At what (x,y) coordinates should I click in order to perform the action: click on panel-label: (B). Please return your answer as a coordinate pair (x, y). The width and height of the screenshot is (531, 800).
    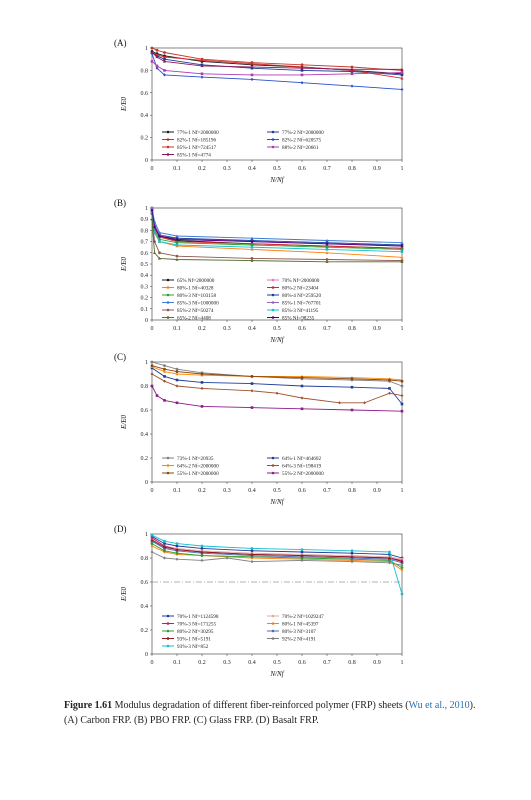
    Looking at the image, I should click on (120, 203).